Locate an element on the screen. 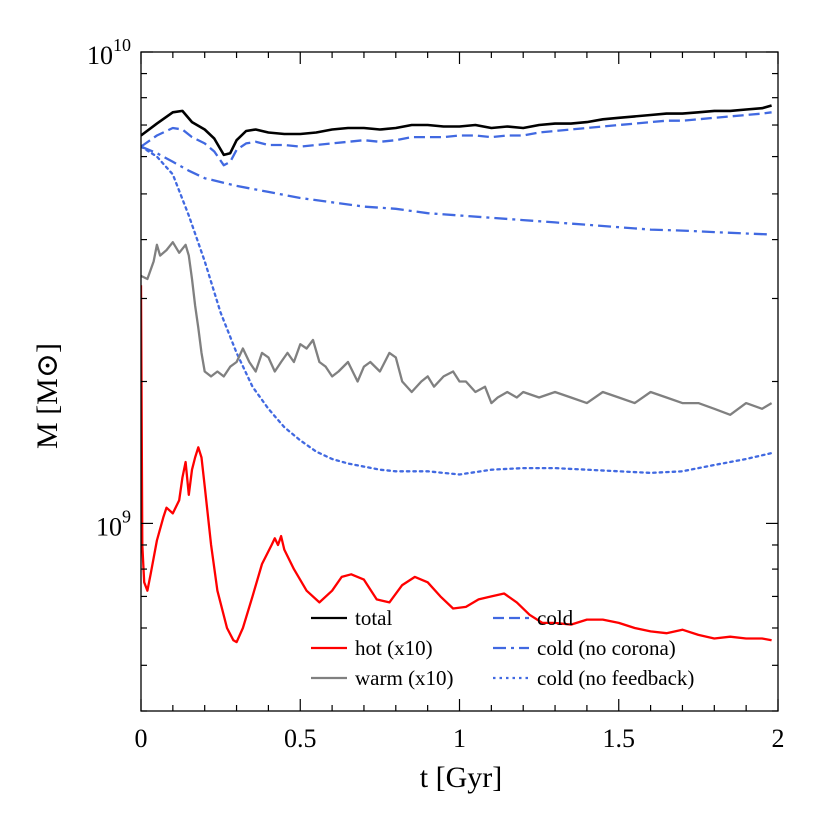 Image resolution: width=830 pixels, height=830 pixels. series-line-cold-no-corona is located at coordinates (456, 190).